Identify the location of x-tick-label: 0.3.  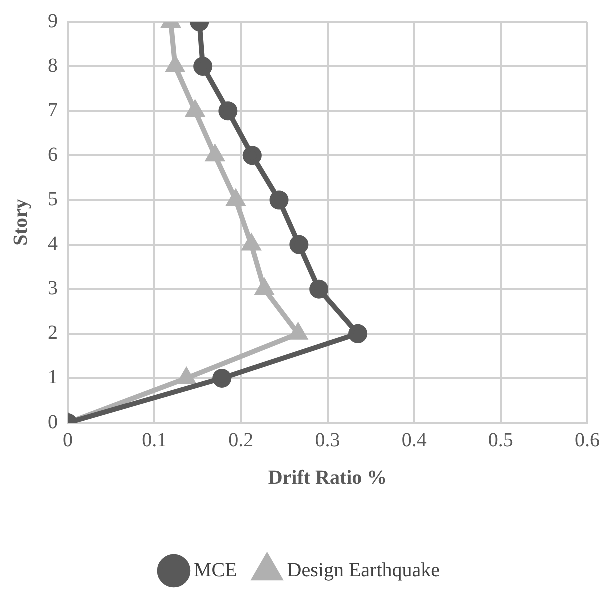
(327, 440).